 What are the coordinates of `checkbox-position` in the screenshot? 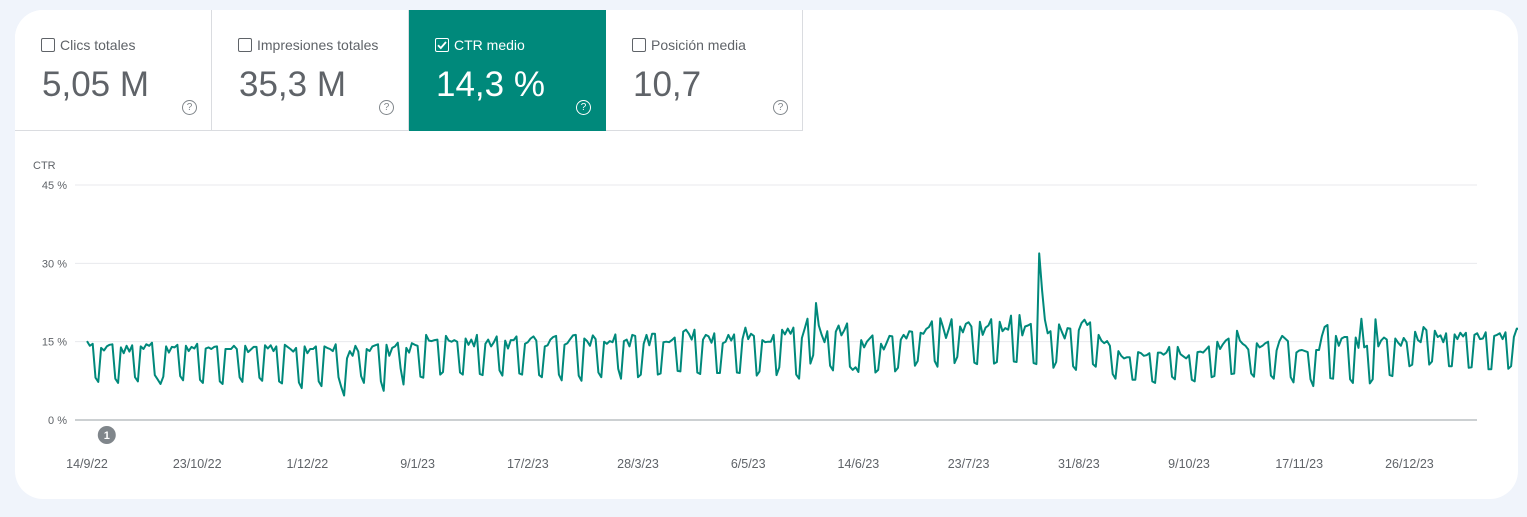 It's located at (639, 45).